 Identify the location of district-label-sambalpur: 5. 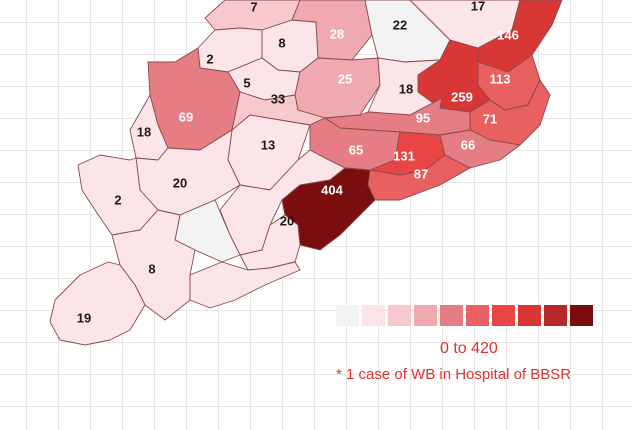
(246, 82).